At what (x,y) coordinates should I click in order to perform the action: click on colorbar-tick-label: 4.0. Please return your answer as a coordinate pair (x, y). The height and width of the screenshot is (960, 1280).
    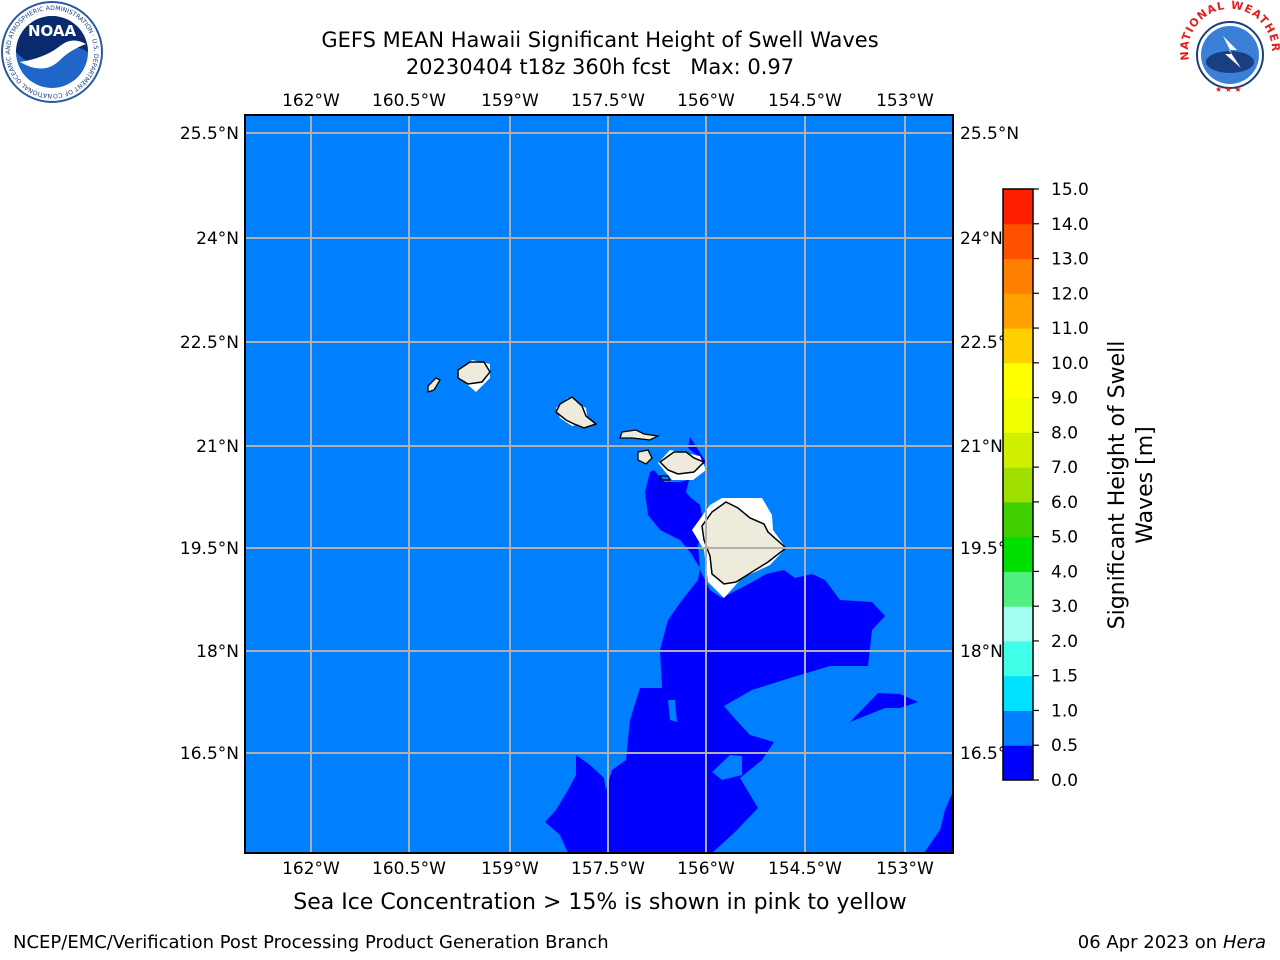
    Looking at the image, I should click on (1064, 572).